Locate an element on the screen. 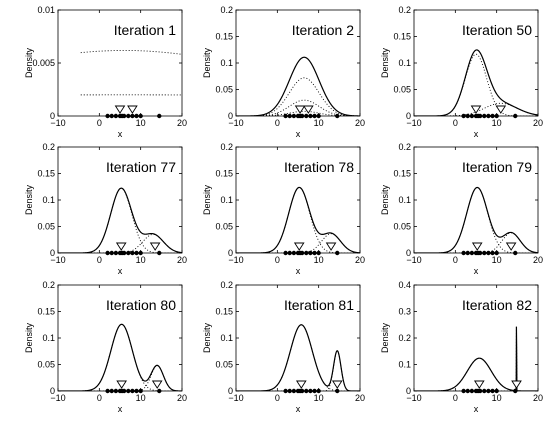 Image resolution: width=543 pixels, height=421 pixels. panel-title: Iteration 2 is located at coordinates (323, 30).